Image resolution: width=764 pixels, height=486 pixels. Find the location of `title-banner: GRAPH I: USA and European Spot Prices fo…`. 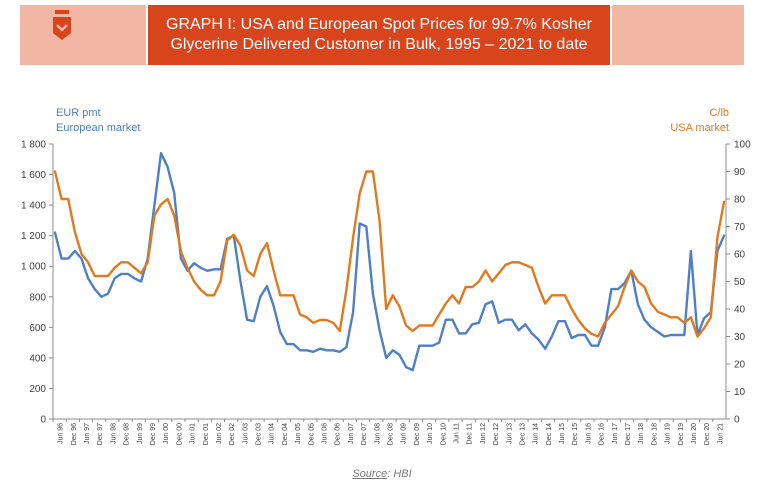

title-banner: GRAPH I: USA and European Spot Prices fo… is located at coordinates (379, 35).